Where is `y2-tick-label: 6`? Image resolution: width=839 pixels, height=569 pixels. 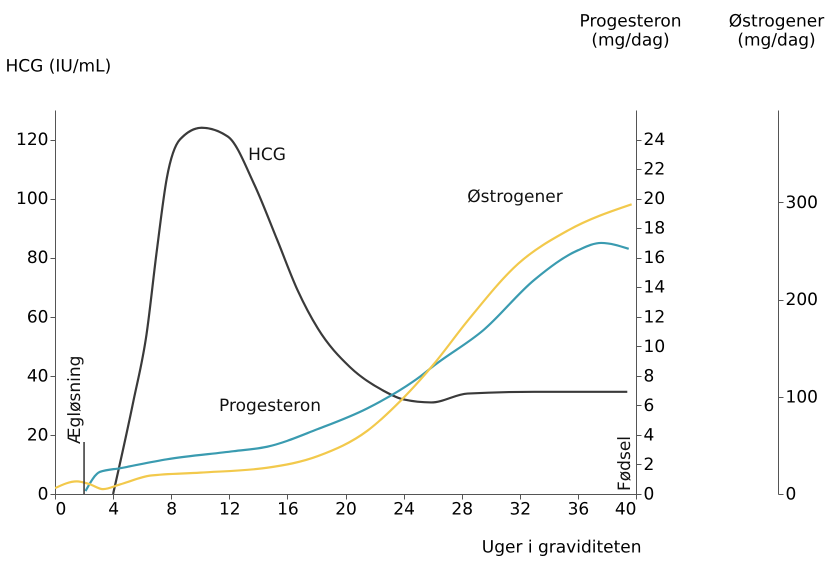
y2-tick-label: 6 is located at coordinates (649, 406).